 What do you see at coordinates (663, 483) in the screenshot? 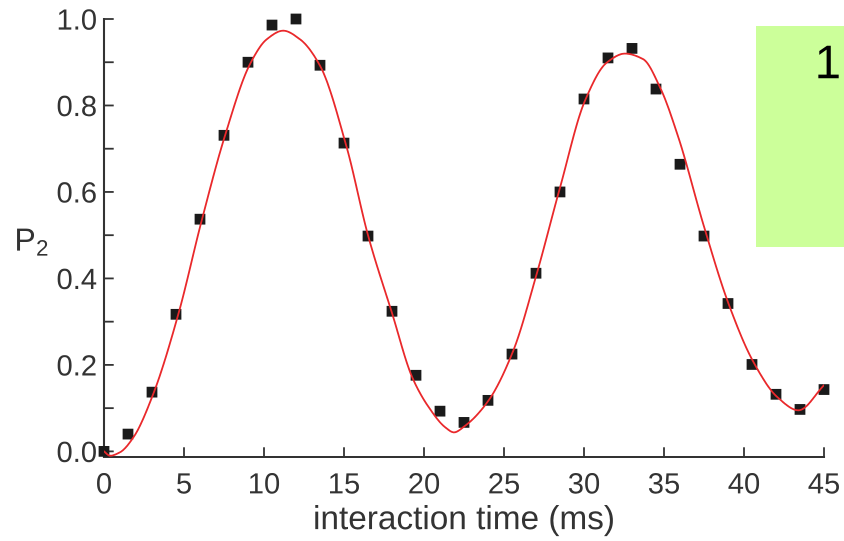
I see `x-tick-label: 35` at bounding box center [663, 483].